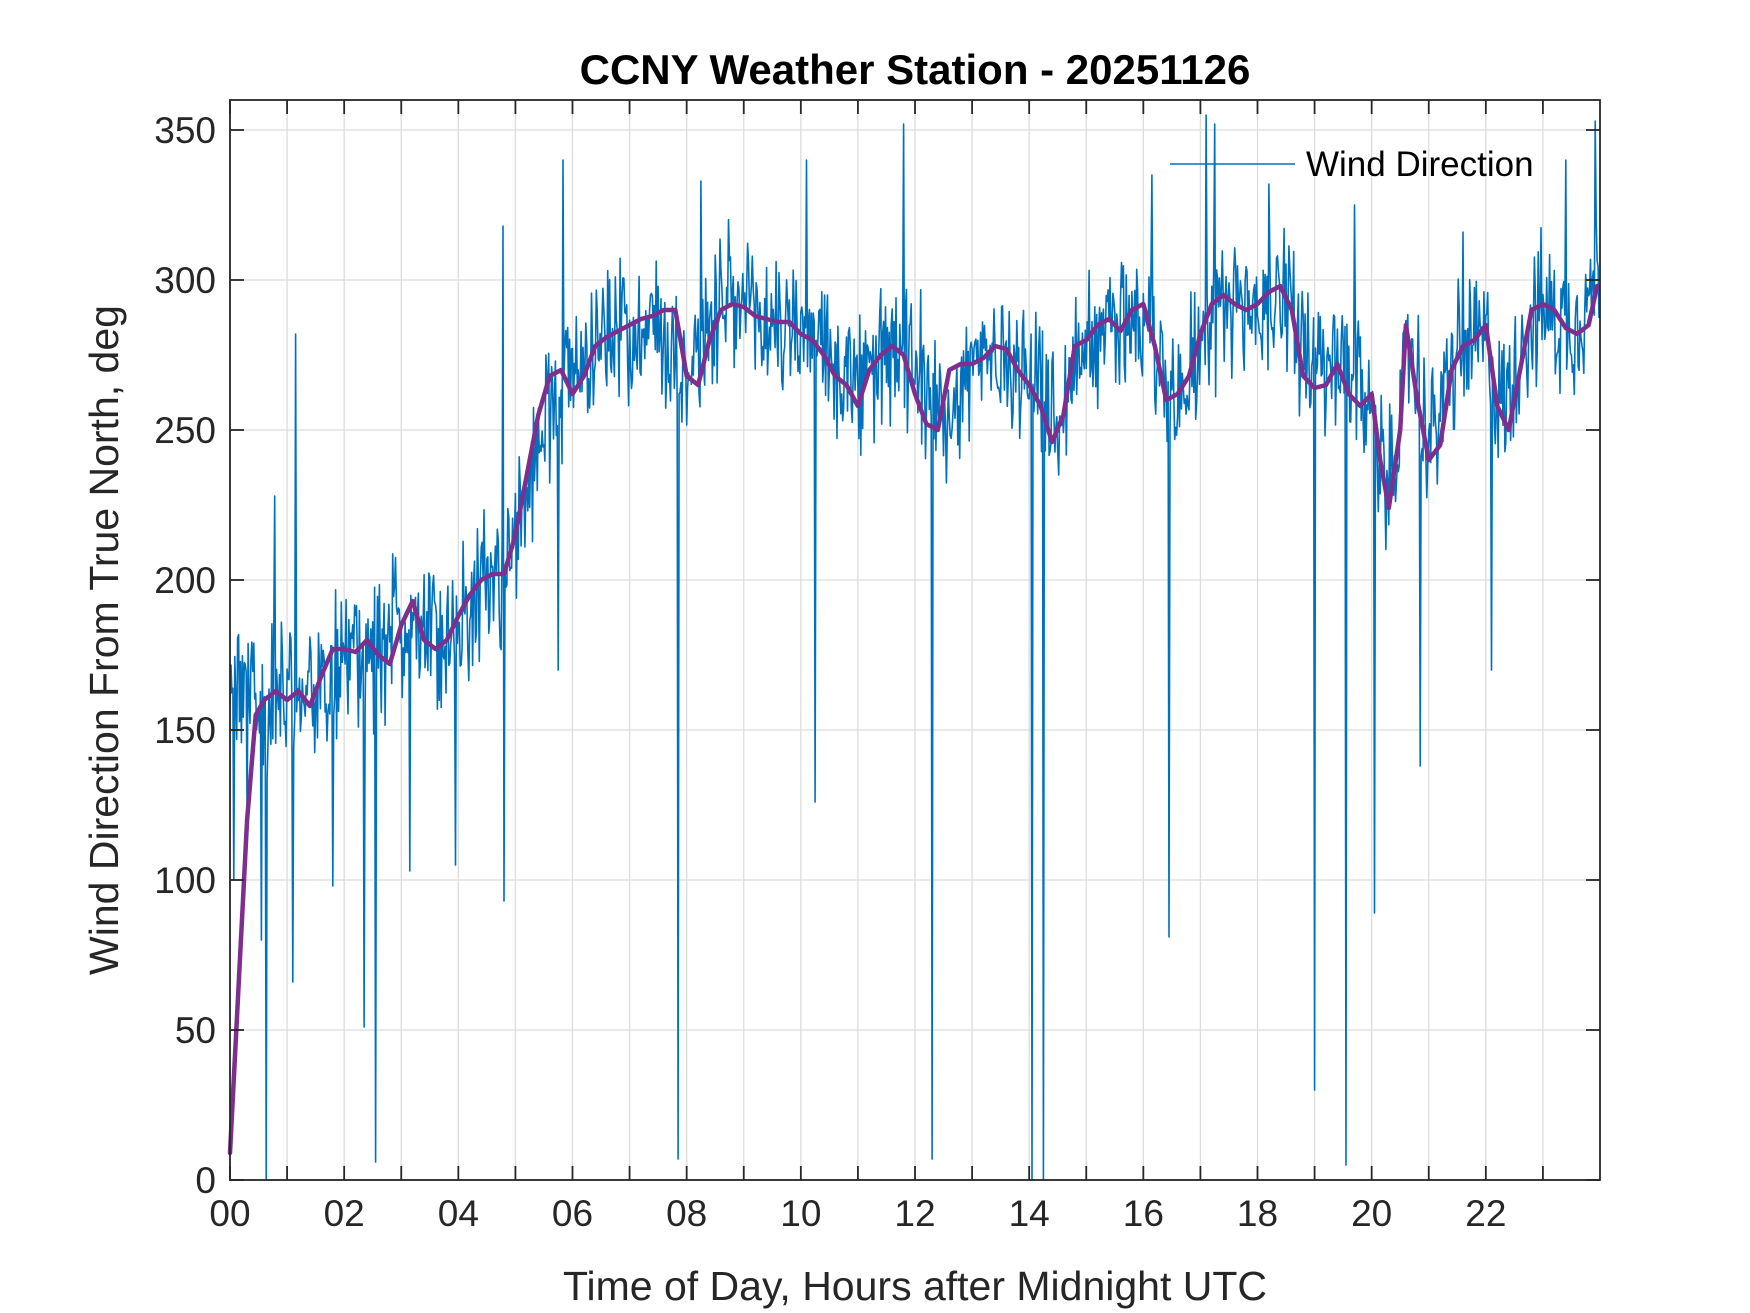 Image resolution: width=1750 pixels, height=1313 pixels. What do you see at coordinates (229, 1213) in the screenshot?
I see `x-tick-label: 00` at bounding box center [229, 1213].